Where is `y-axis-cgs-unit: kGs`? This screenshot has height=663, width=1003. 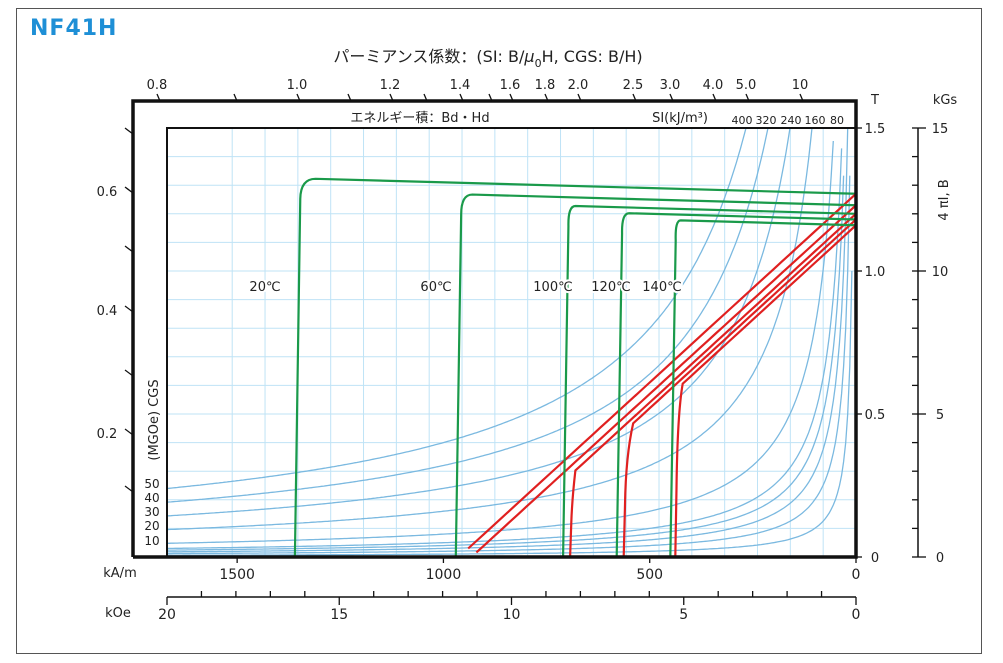 y-axis-cgs-unit: kGs is located at coordinates (945, 100).